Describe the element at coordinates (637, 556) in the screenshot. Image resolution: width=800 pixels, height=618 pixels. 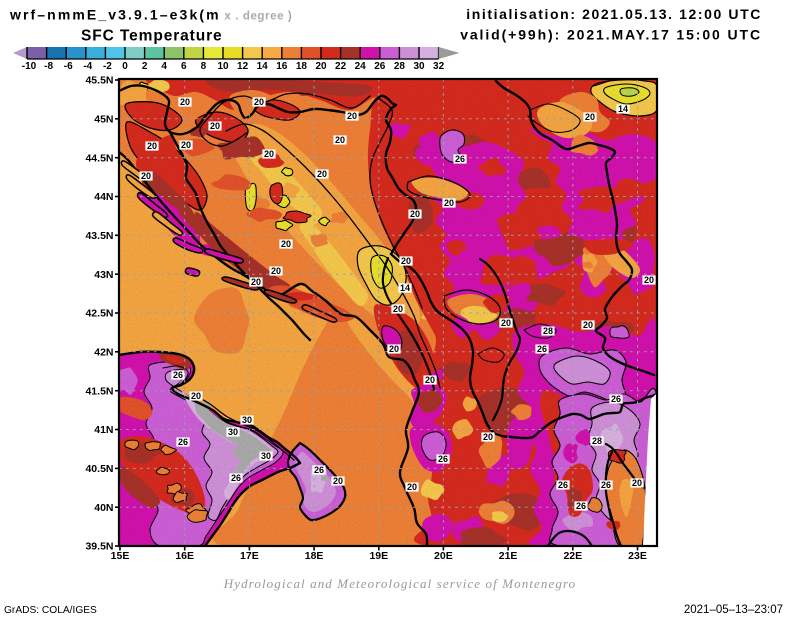
I see `svg-text: 23E` at that location.